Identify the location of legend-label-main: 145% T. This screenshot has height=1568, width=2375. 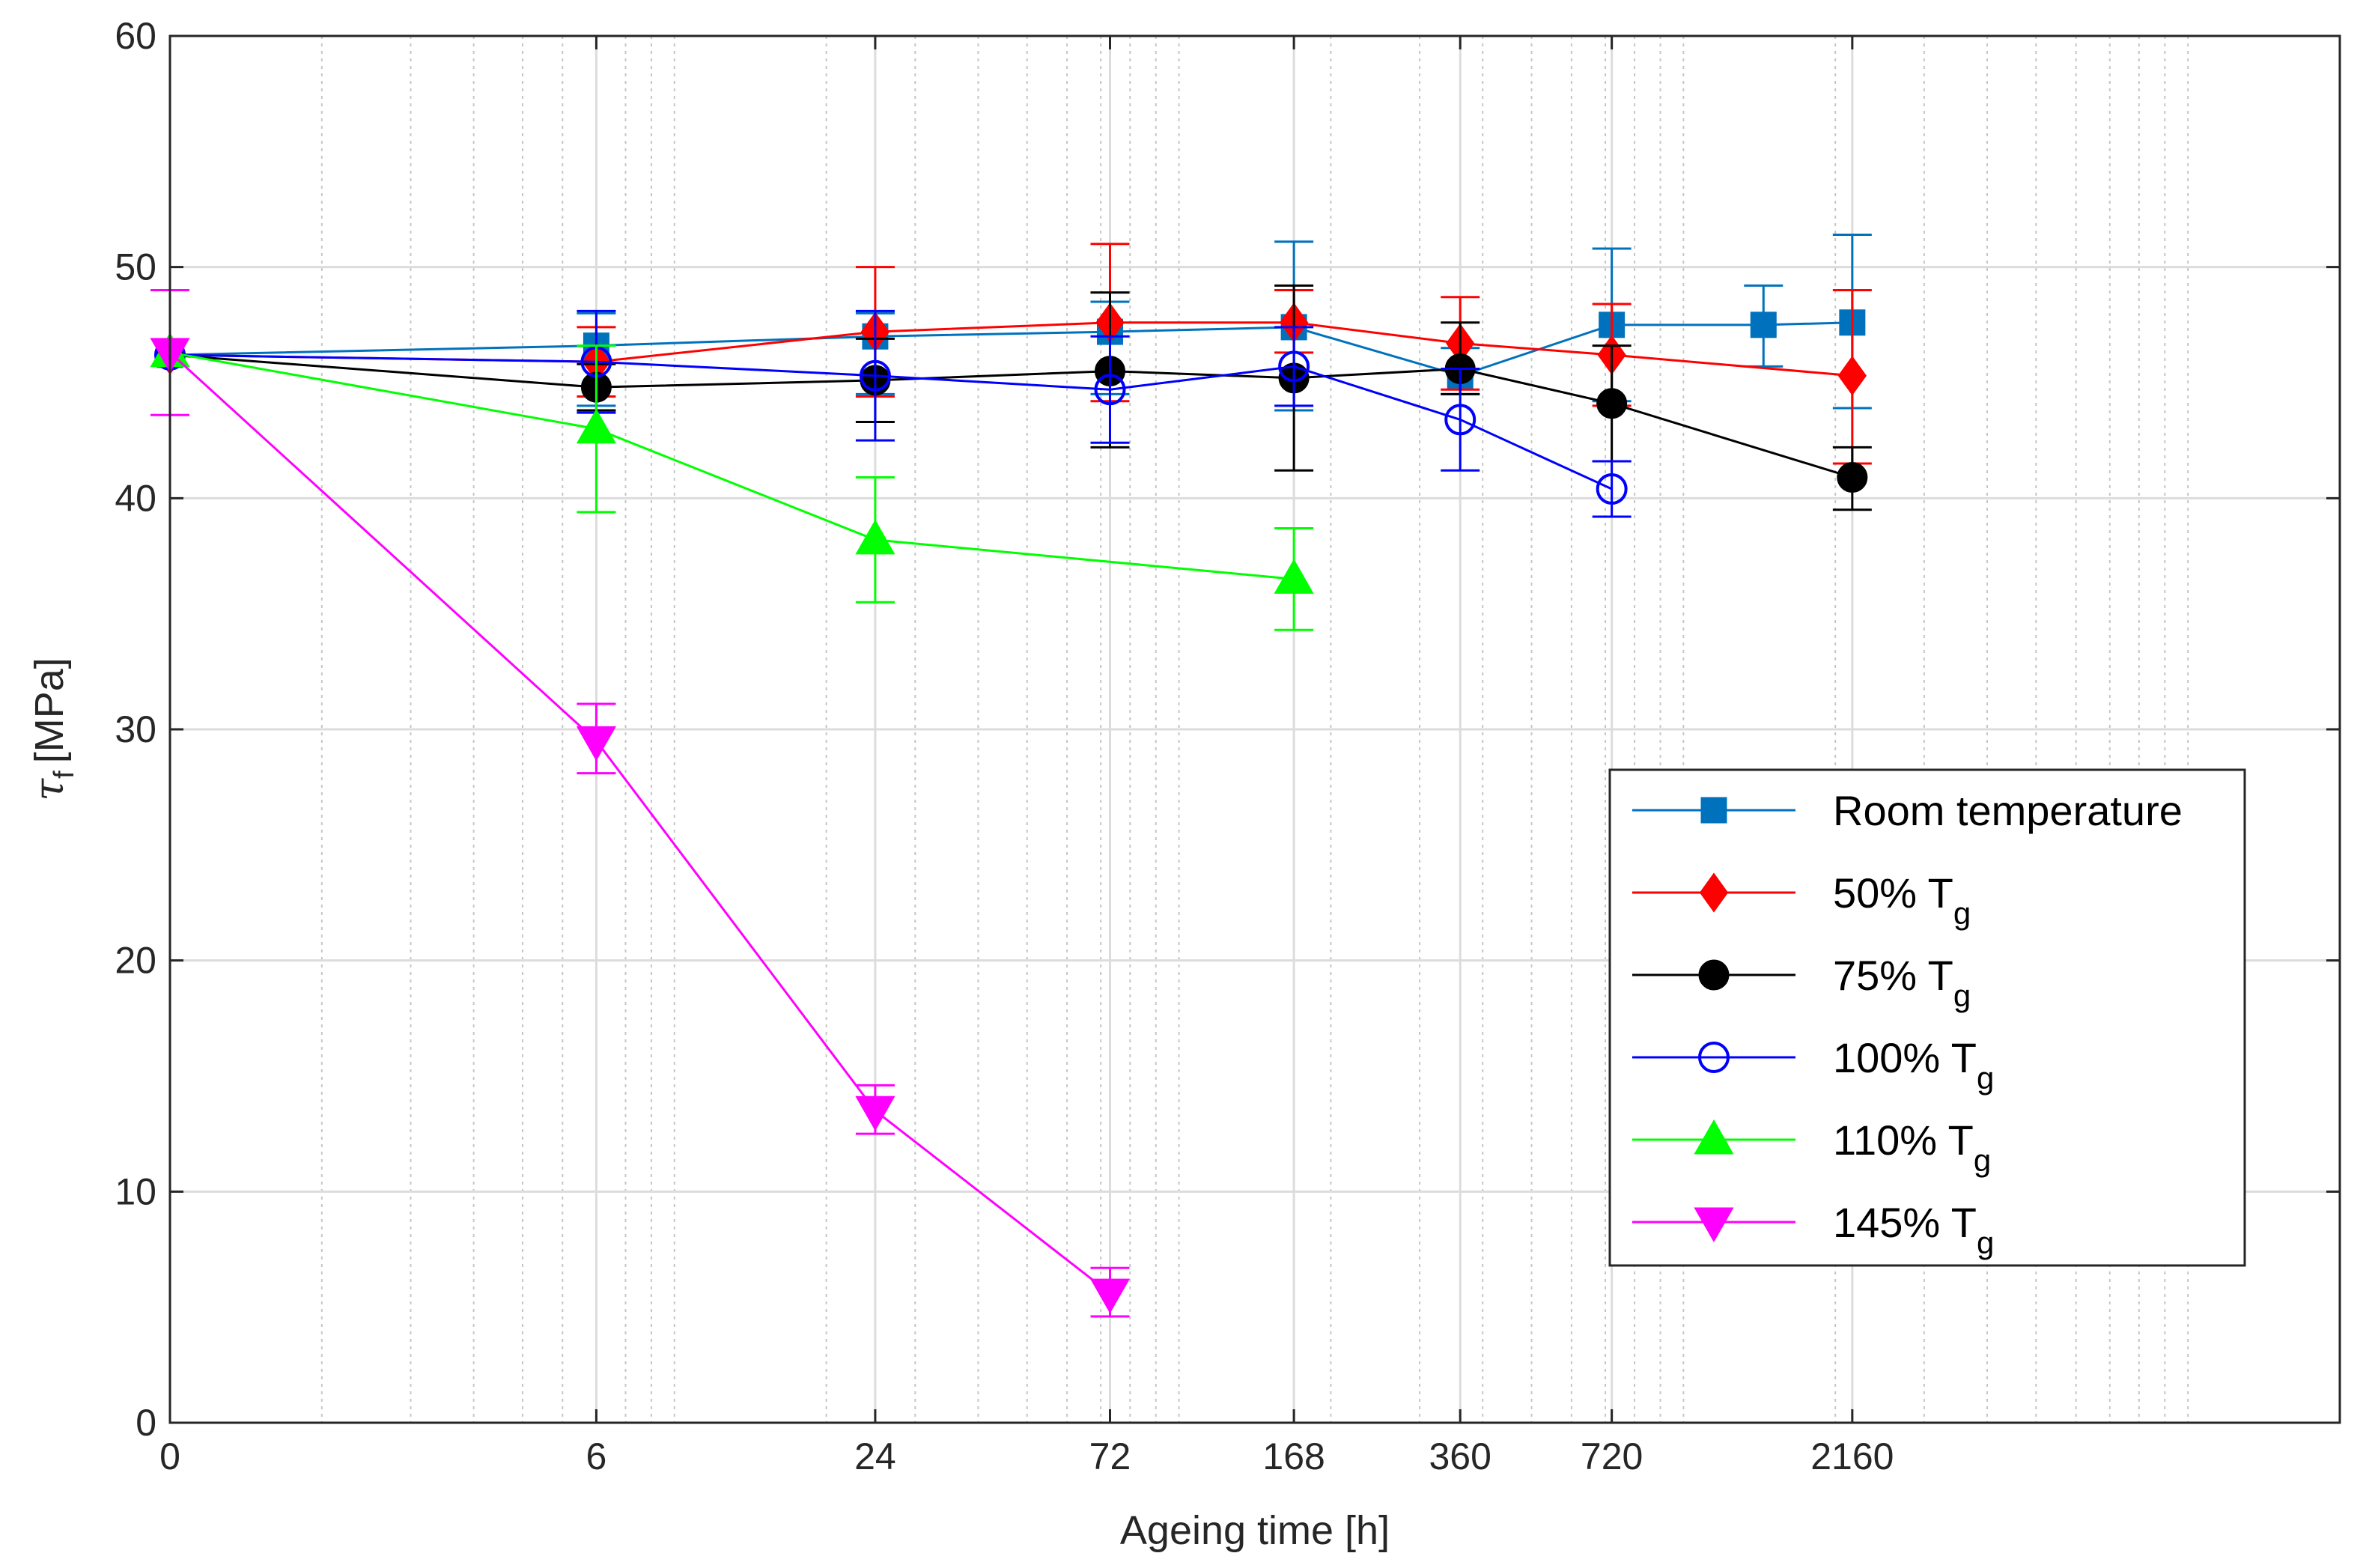
(1905, 1222).